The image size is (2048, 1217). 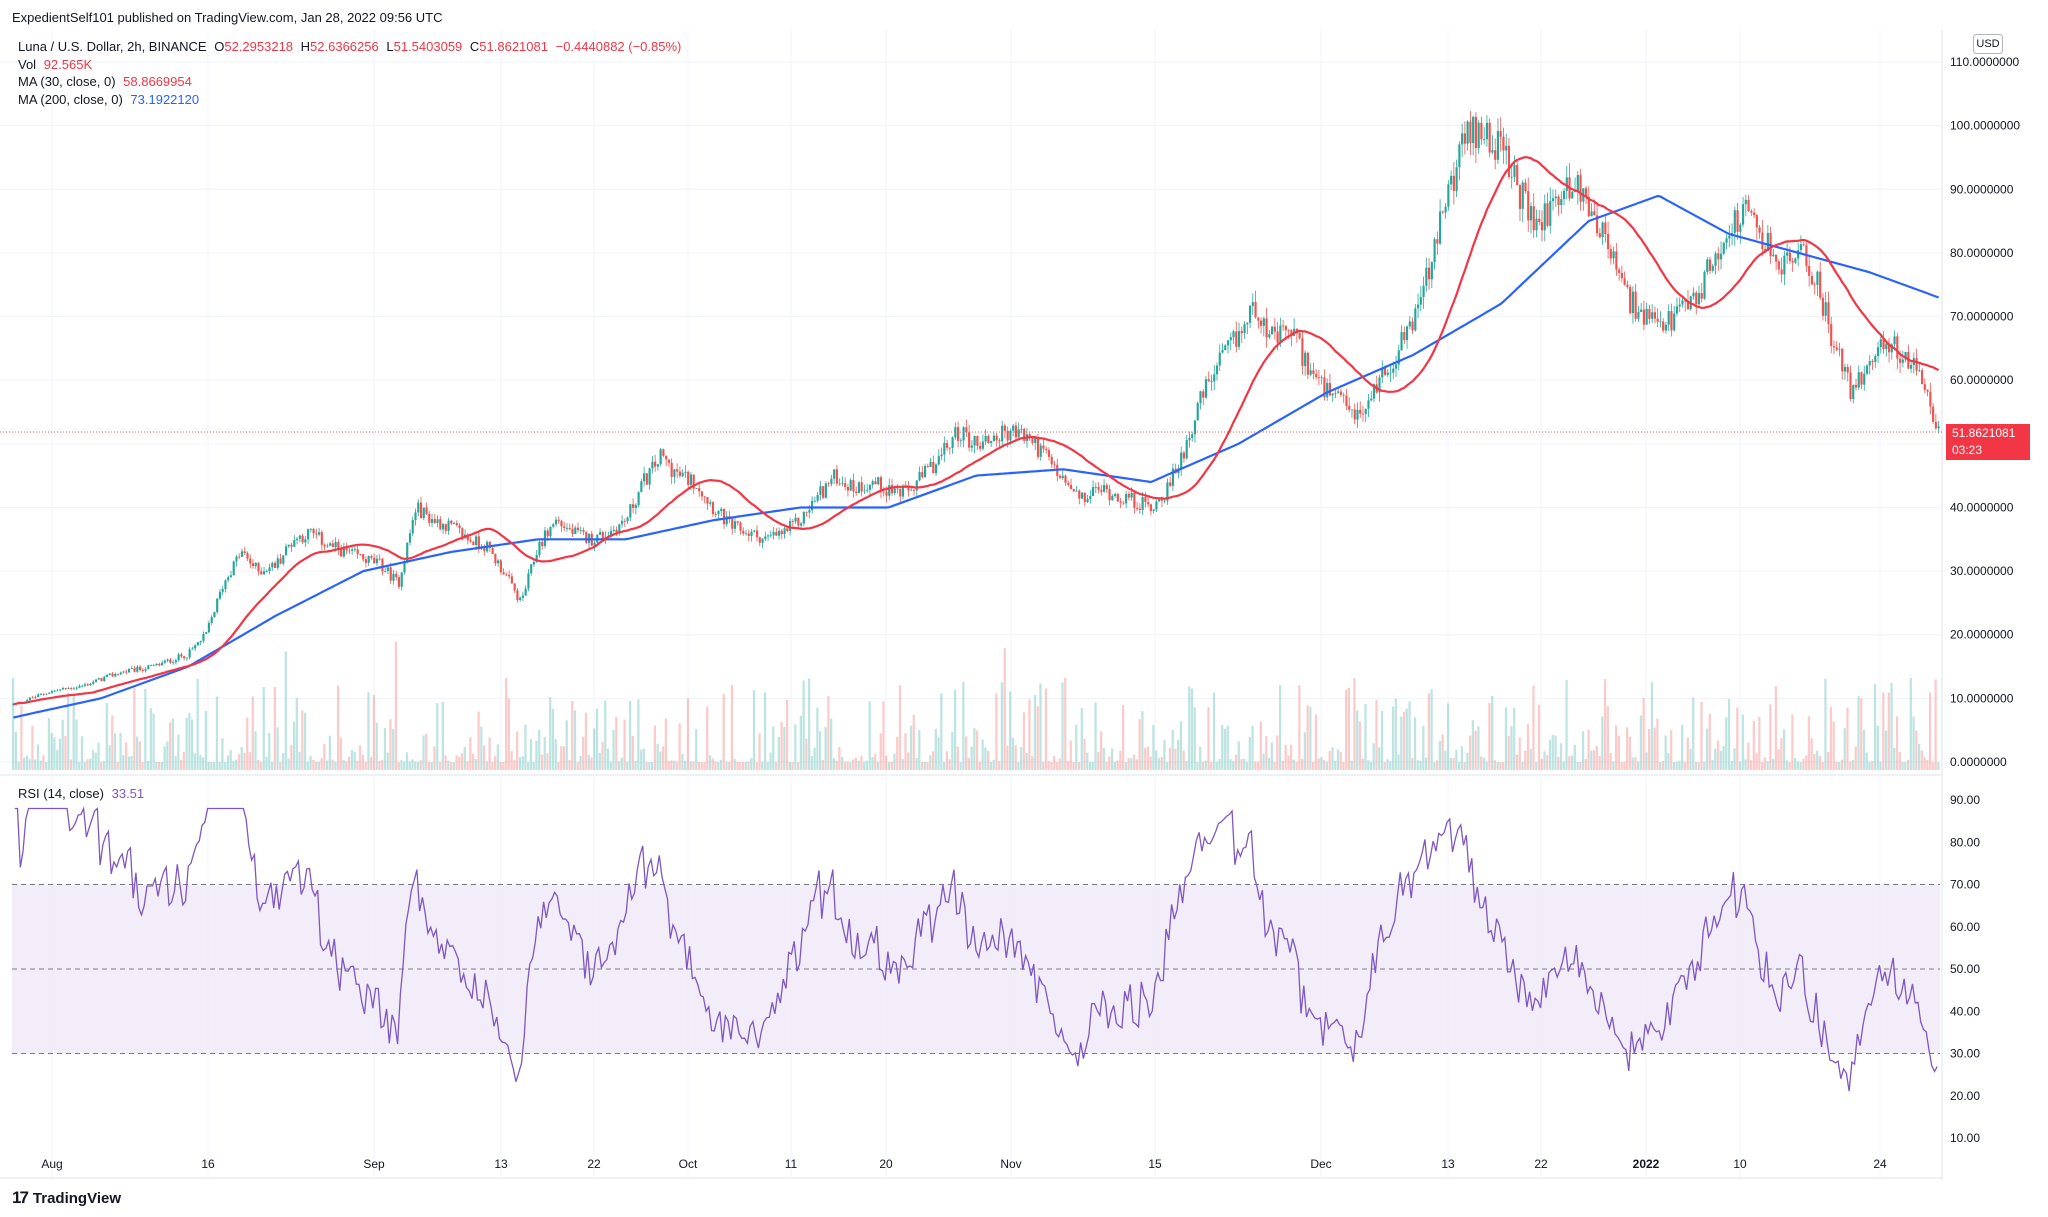 I want to click on currency-button: USD, so click(x=1988, y=44).